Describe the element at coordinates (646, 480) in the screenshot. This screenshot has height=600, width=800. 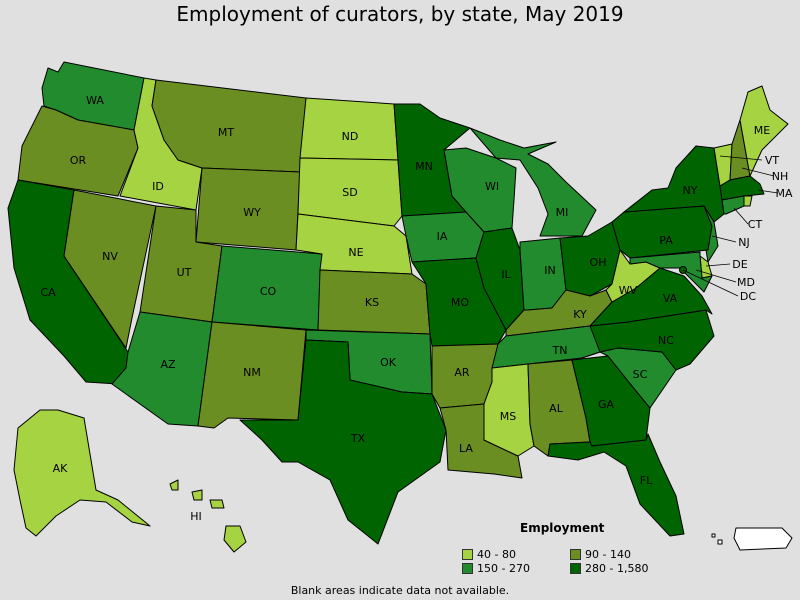
I see `label-fl: FL` at that location.